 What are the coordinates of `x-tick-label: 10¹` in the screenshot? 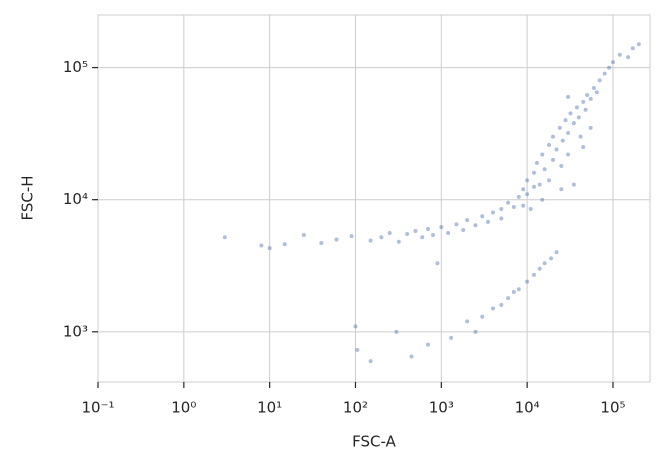 It's located at (269, 408).